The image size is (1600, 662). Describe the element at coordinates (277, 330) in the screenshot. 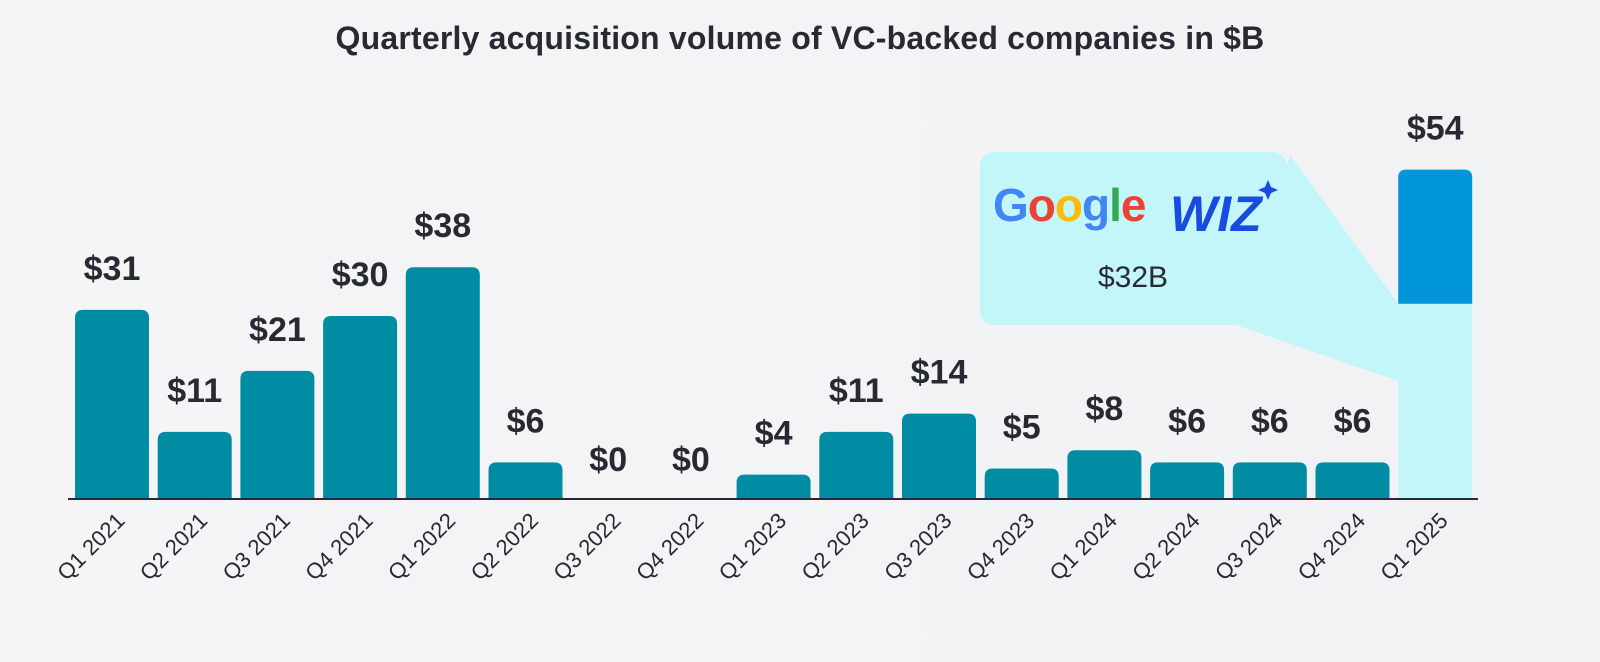

I see `data-label: $21` at that location.